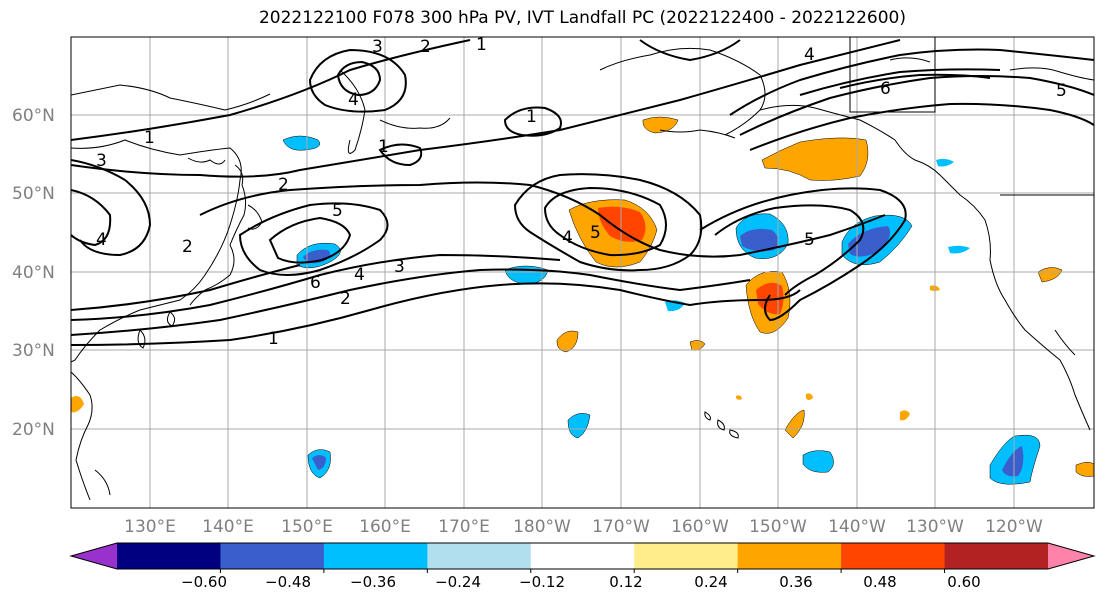 The height and width of the screenshot is (601, 1105). What do you see at coordinates (385, 527) in the screenshot?
I see `lon-label: 160°E` at bounding box center [385, 527].